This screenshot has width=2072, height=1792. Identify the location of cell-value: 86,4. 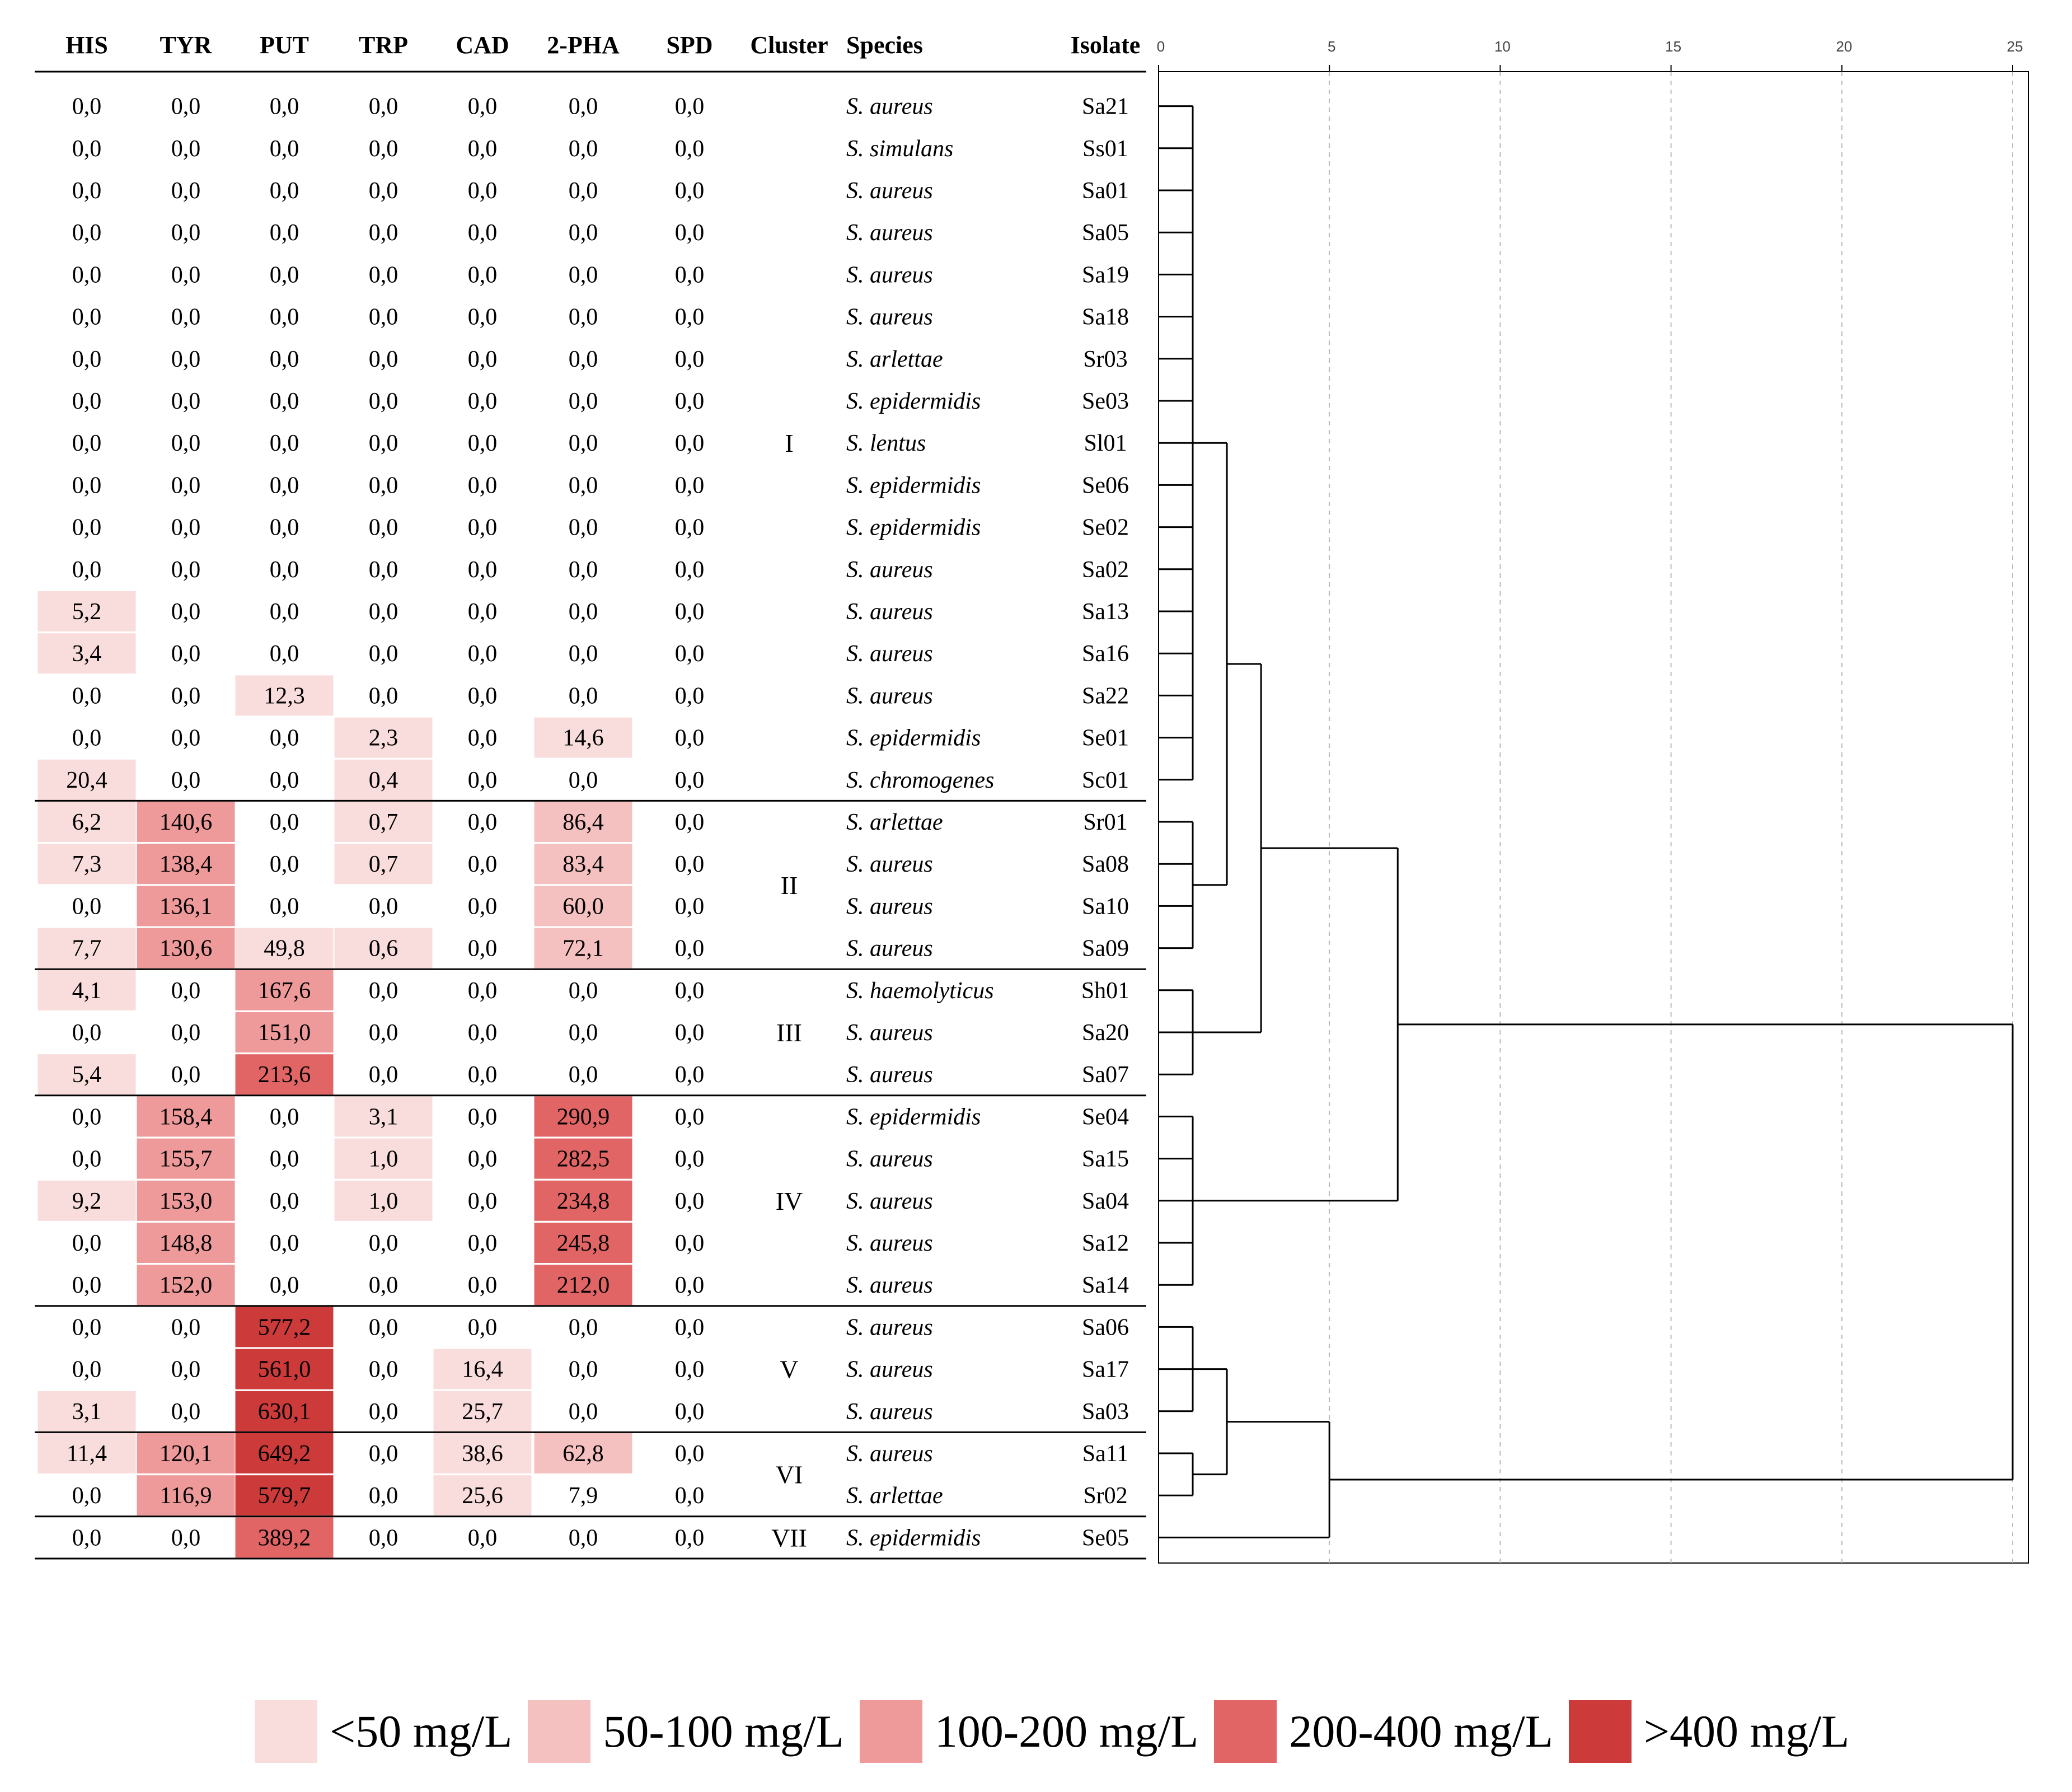
(583, 823).